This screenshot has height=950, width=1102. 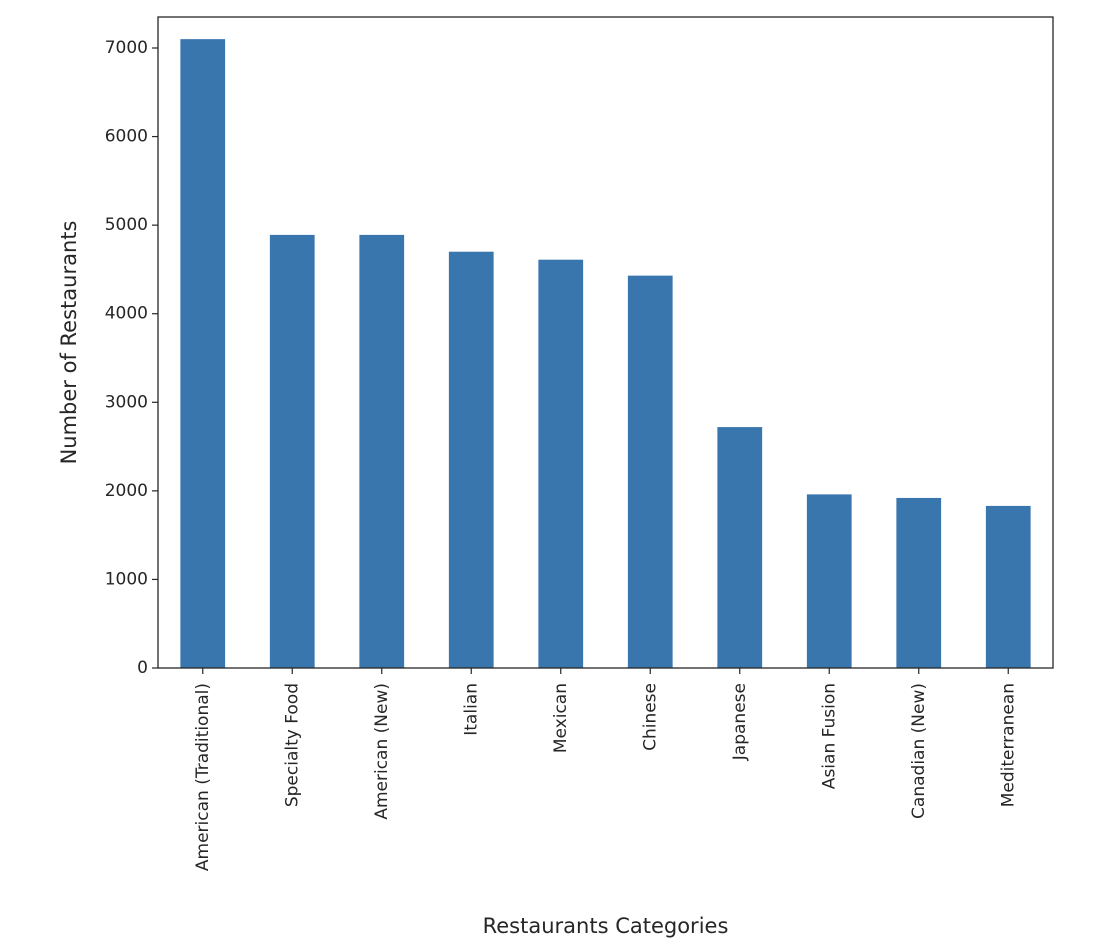 I want to click on x-tick-label: Specialty Food, so click(x=292, y=745).